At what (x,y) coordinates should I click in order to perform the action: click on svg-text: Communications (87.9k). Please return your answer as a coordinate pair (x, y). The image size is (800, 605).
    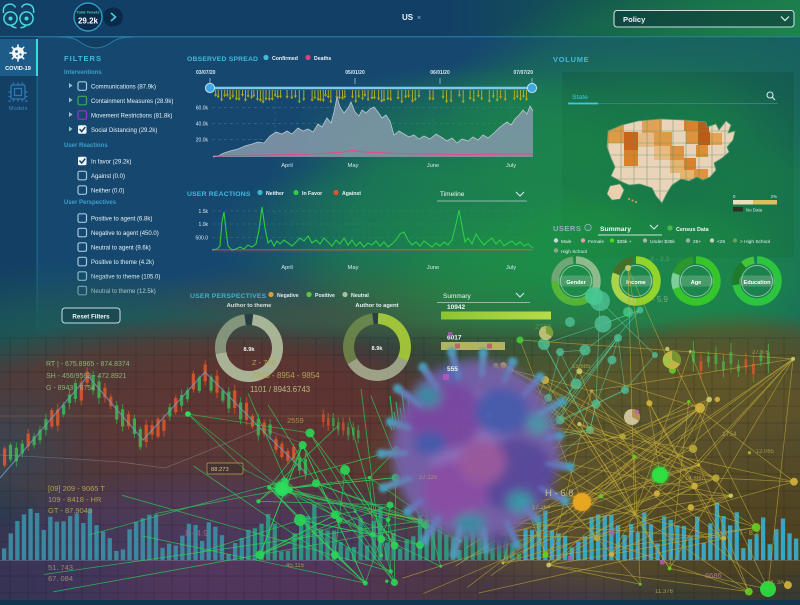
    Looking at the image, I should click on (123, 87).